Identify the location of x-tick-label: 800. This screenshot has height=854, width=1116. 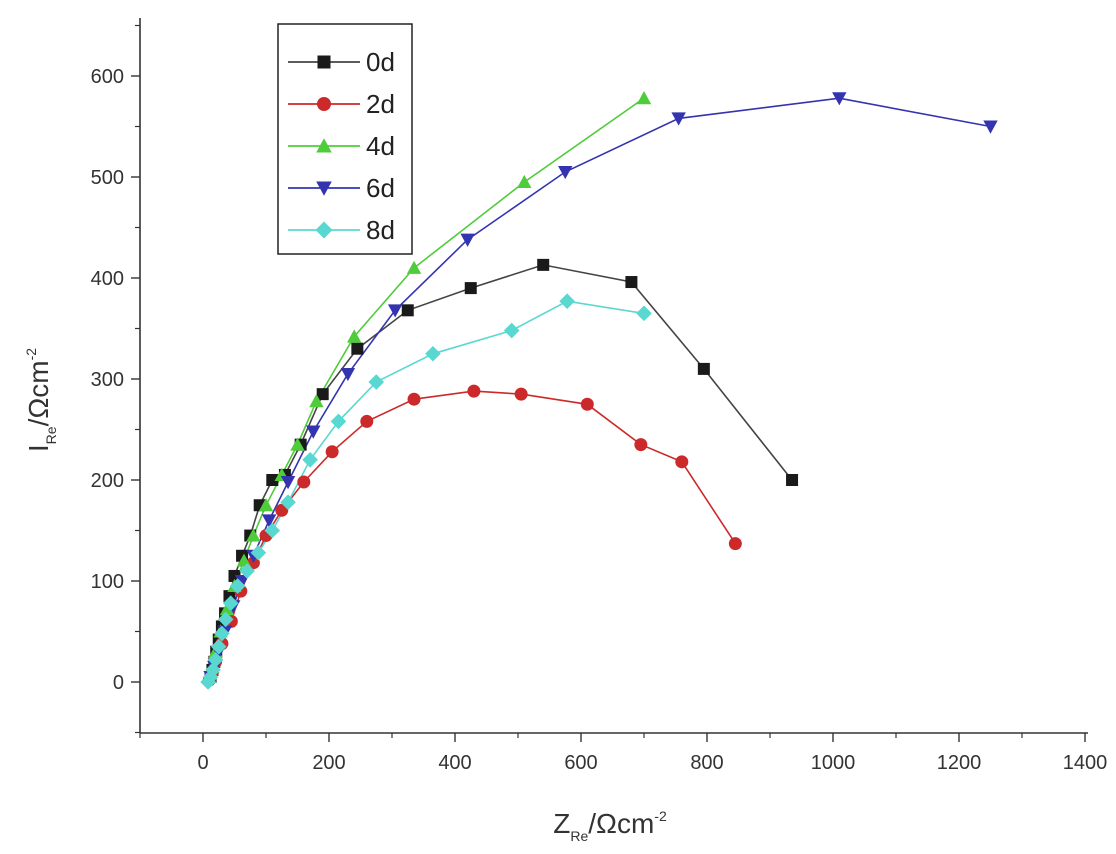
(706, 763).